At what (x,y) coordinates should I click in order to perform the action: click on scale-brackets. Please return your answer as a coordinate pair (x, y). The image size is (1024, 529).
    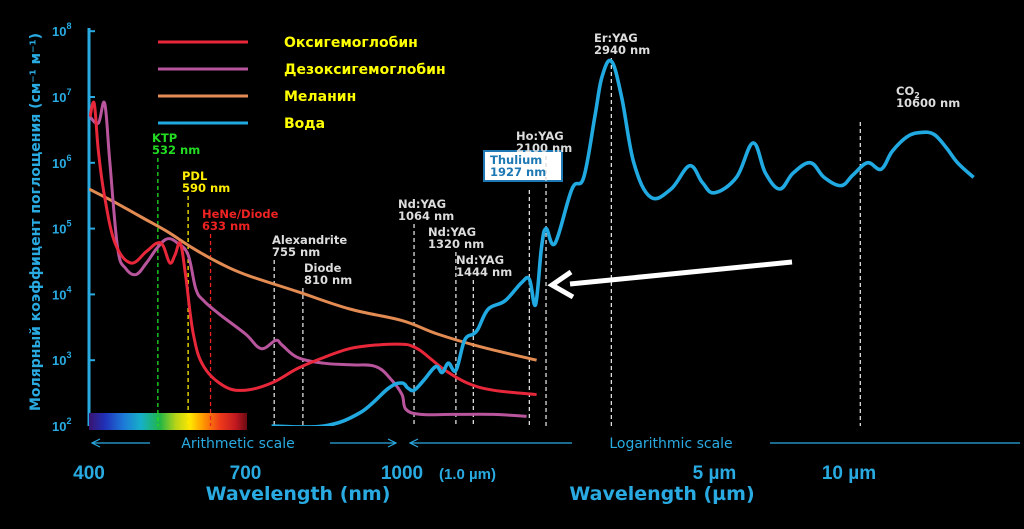
    Looking at the image, I should click on (555, 443).